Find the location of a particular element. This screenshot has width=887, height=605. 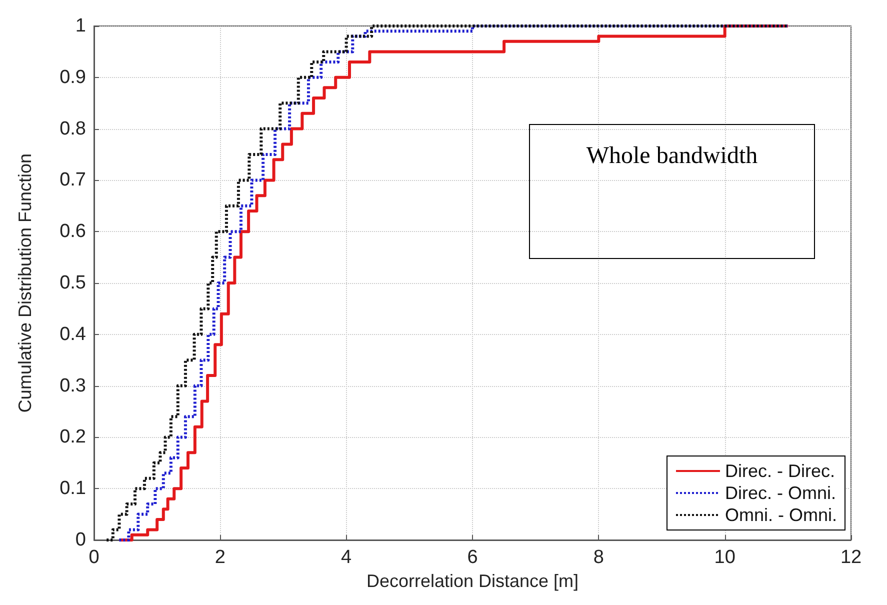

y-tick-label: 0.1 is located at coordinates (73, 489).